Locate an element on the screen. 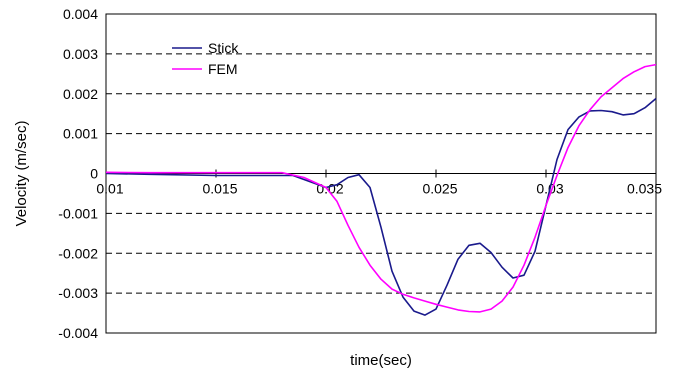 The width and height of the screenshot is (675, 375). x-axis-title: time(sec) is located at coordinates (381, 360).